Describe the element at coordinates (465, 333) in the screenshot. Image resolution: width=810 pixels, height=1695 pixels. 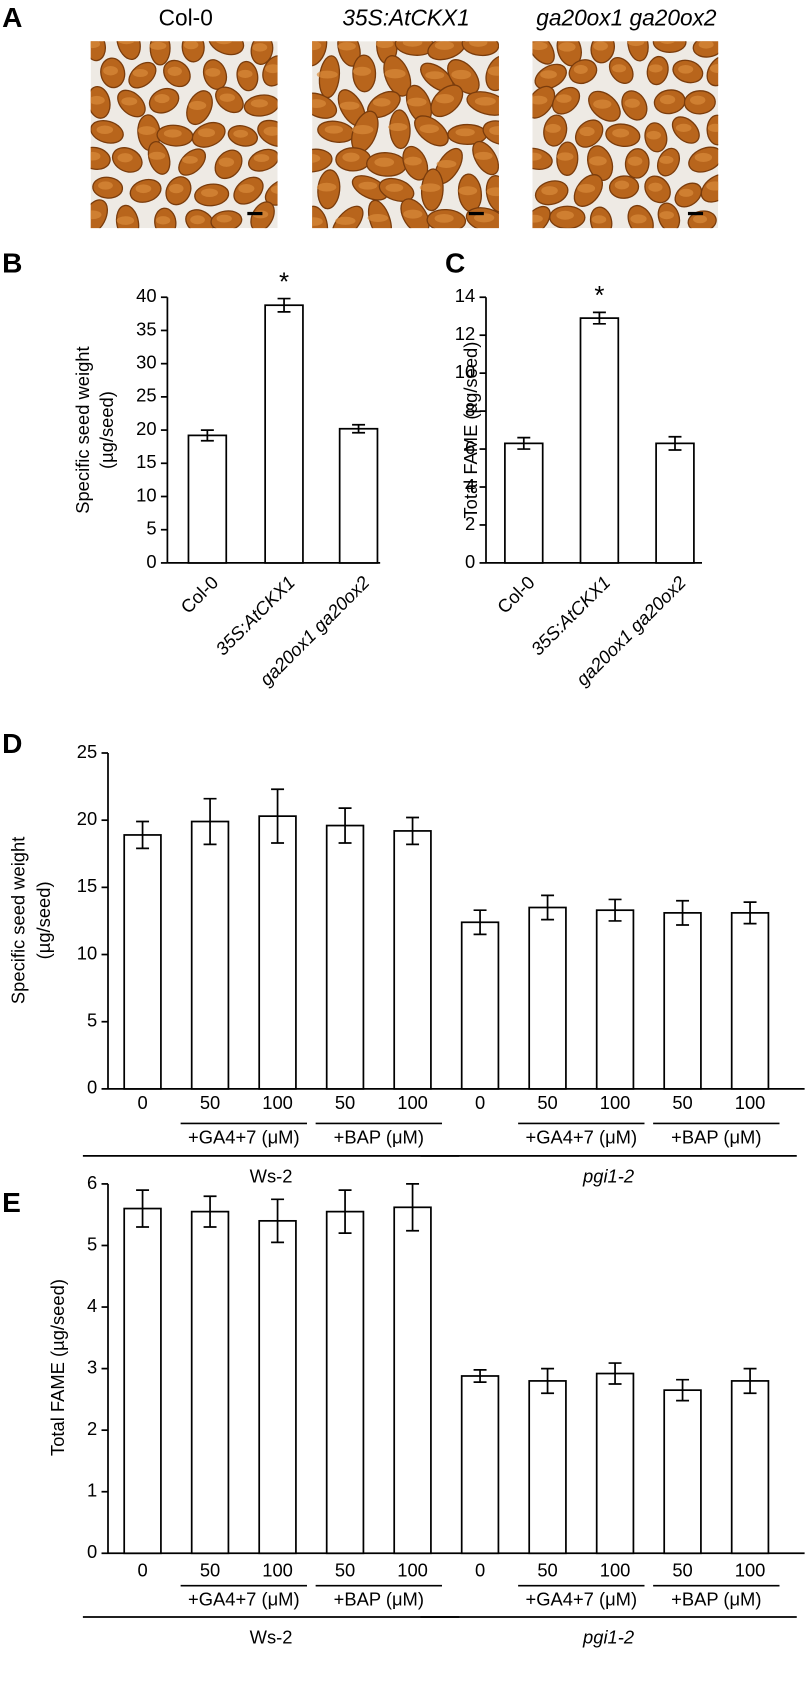
I see `y-tick-label: 12` at that location.